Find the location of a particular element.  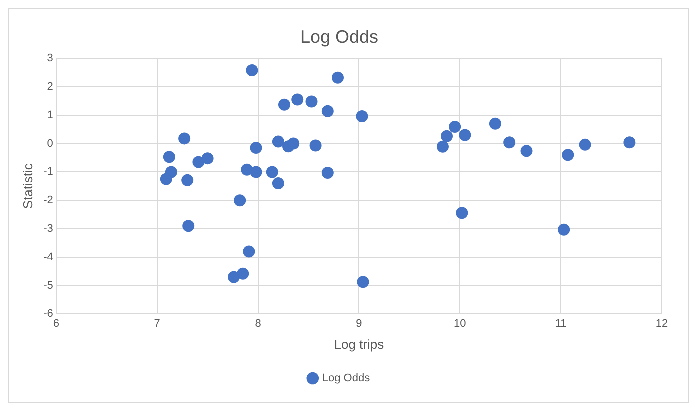

y-tick-label: 0 is located at coordinates (50, 144).